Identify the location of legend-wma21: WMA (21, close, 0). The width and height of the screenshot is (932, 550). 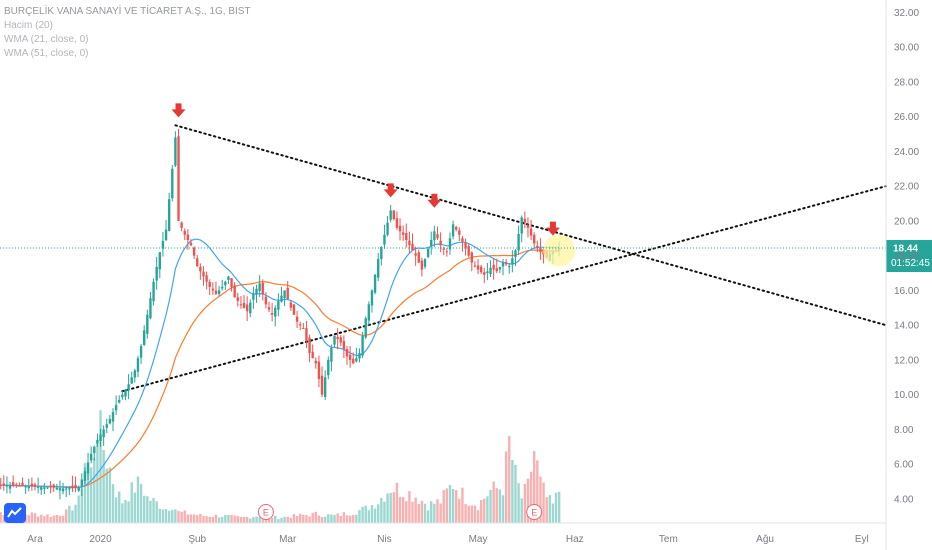
(46, 39).